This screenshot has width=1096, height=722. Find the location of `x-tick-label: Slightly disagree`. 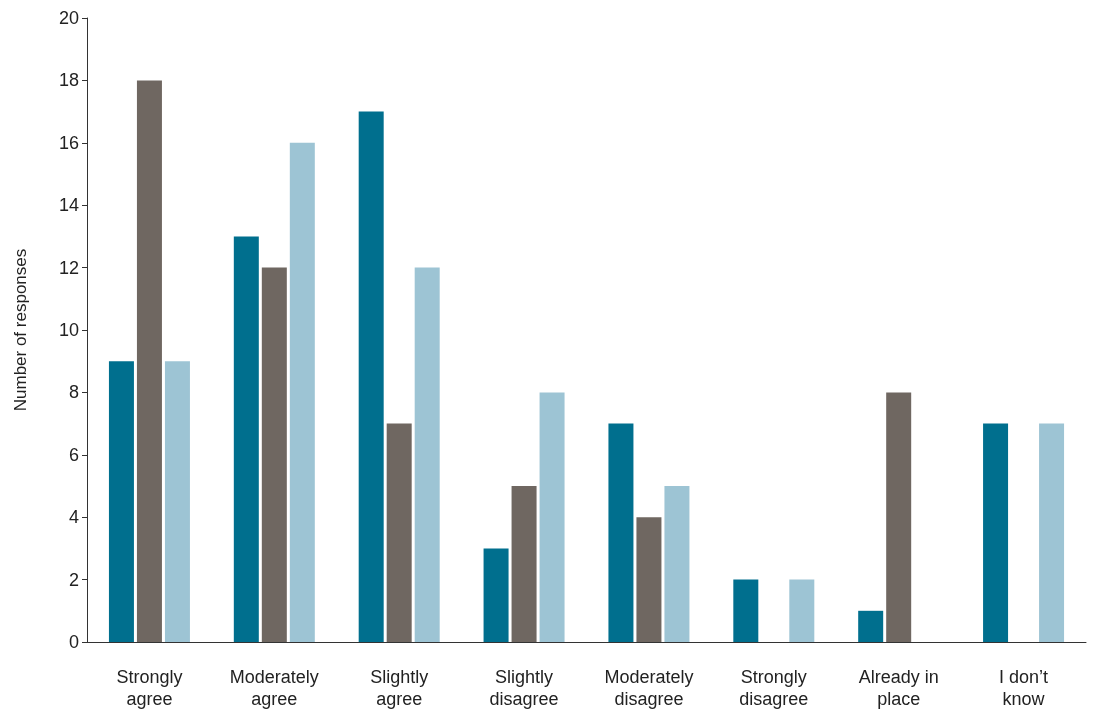

x-tick-label: Slightly disagree is located at coordinates (524, 688).